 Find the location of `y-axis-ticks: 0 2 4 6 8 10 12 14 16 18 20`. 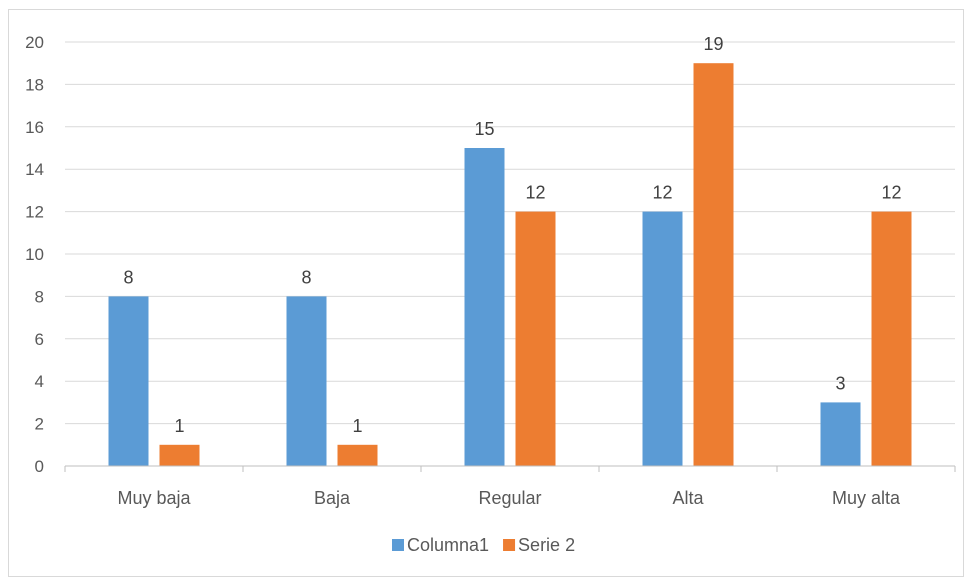

y-axis-ticks: 0 2 4 6 8 10 12 14 16 18 20 is located at coordinates (34, 254).